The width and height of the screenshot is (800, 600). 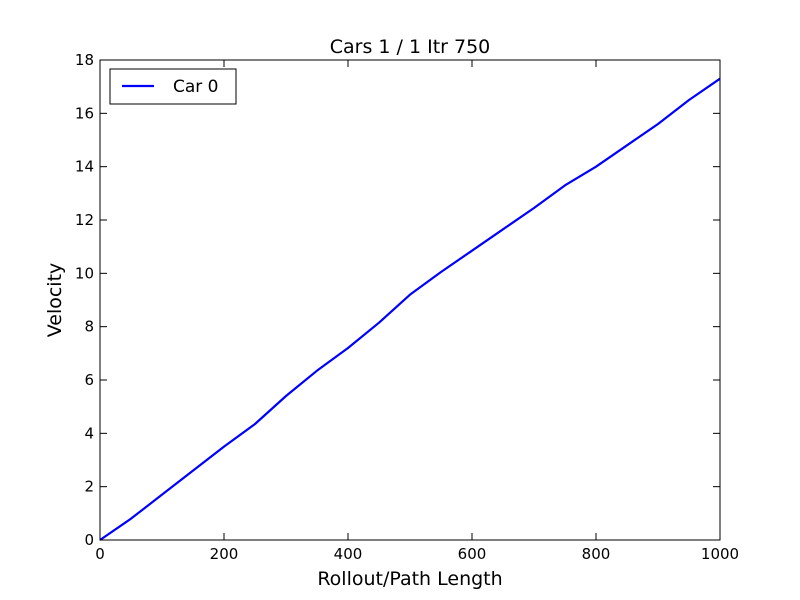 I want to click on legend-label-car-0: Car 0, so click(x=196, y=87).